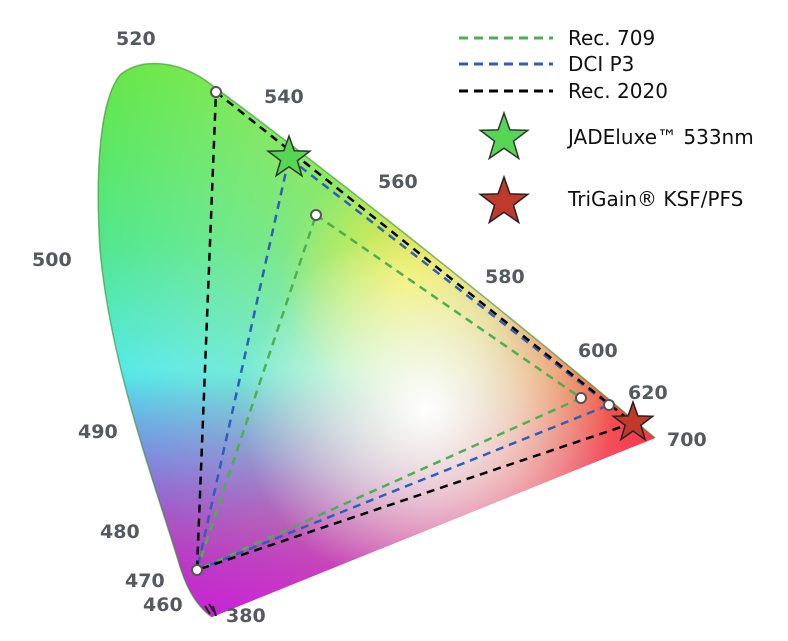 The width and height of the screenshot is (788, 641). Describe the element at coordinates (648, 393) in the screenshot. I see `wavelength-label-620: 620` at that location.